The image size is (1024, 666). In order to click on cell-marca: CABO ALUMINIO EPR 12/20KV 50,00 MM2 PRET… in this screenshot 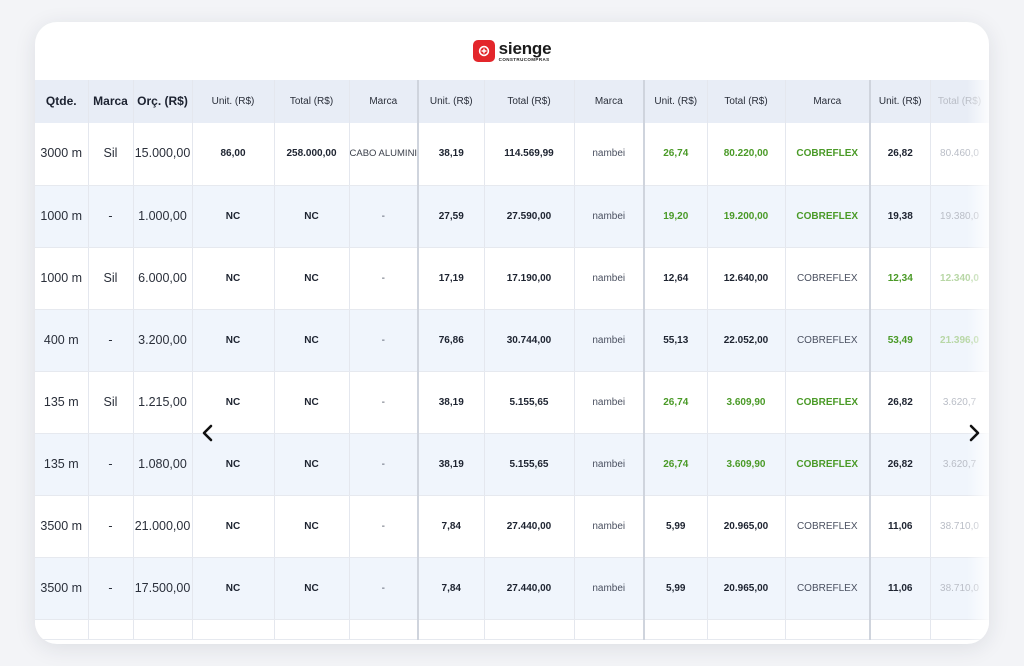, I will do `click(384, 154)`.